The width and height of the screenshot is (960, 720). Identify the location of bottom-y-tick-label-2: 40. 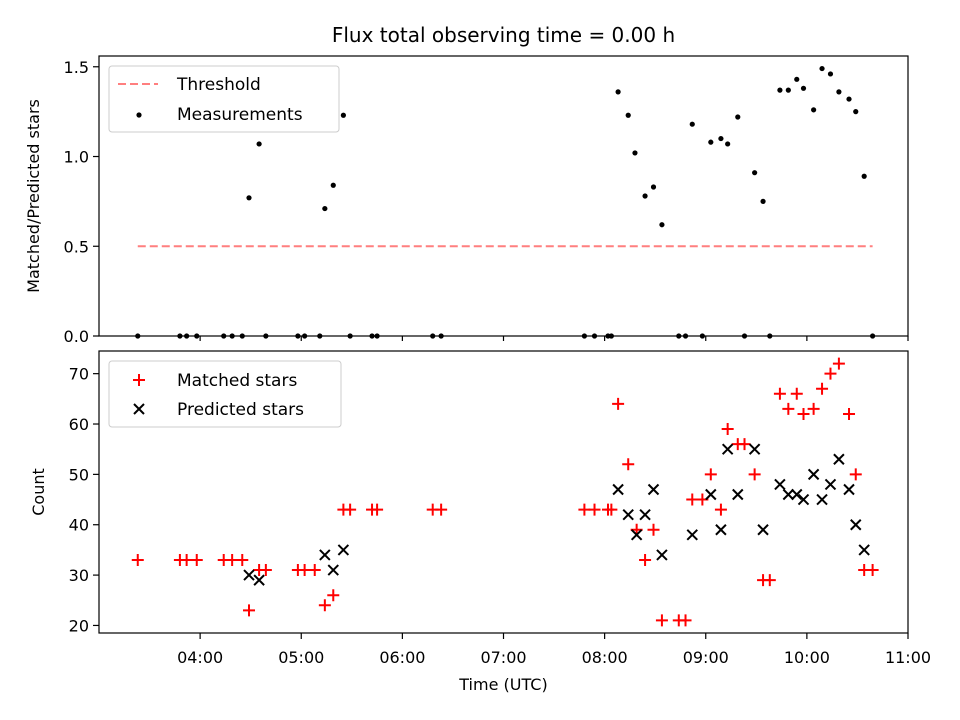
(79, 525).